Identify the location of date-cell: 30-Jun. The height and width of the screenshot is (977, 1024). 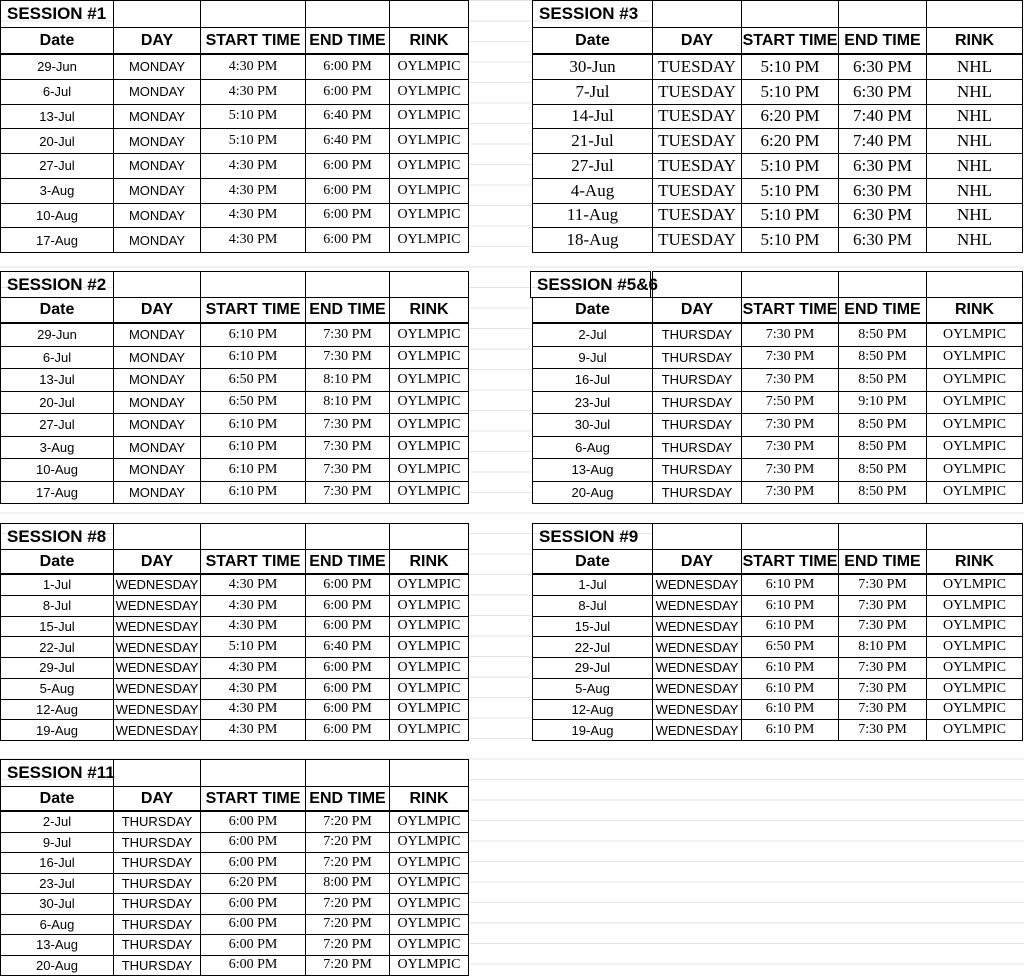
(592, 67).